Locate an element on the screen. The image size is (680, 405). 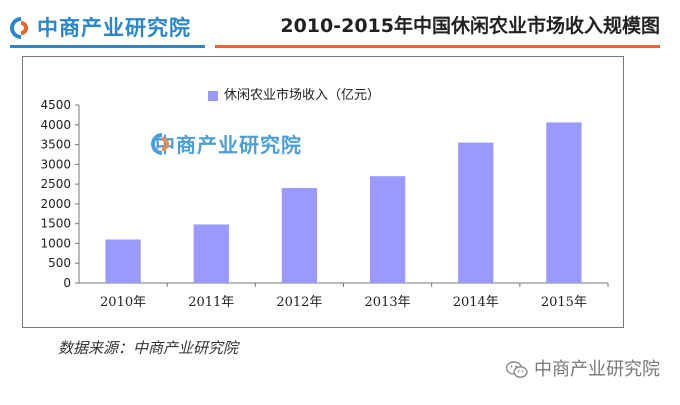
x-tick-label: 2011年 is located at coordinates (211, 302).